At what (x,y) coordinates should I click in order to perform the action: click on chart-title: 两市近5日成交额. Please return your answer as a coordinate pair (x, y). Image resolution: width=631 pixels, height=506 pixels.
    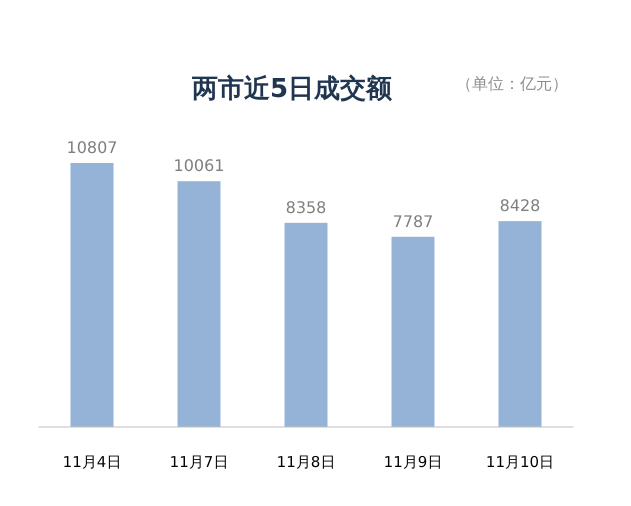
    Looking at the image, I should click on (292, 89).